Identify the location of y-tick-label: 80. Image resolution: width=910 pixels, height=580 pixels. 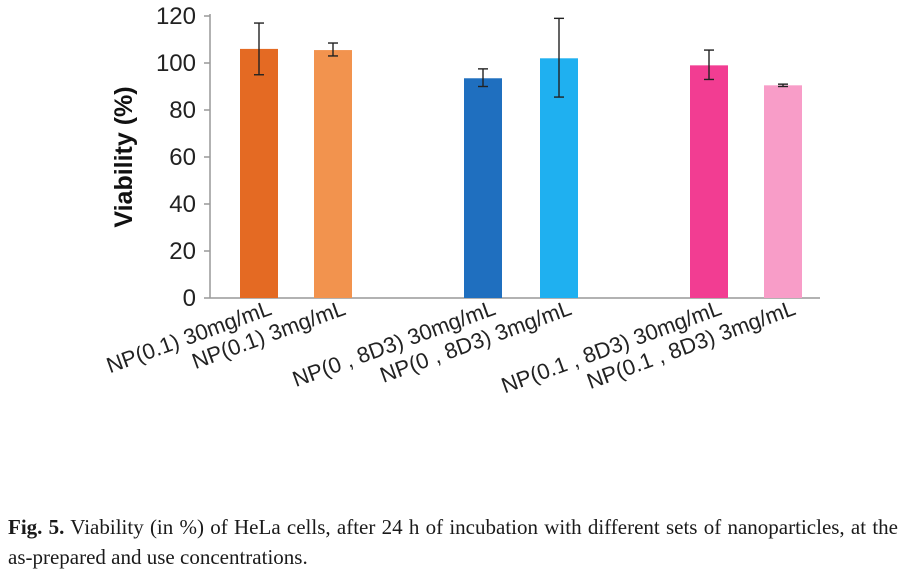
(182, 110).